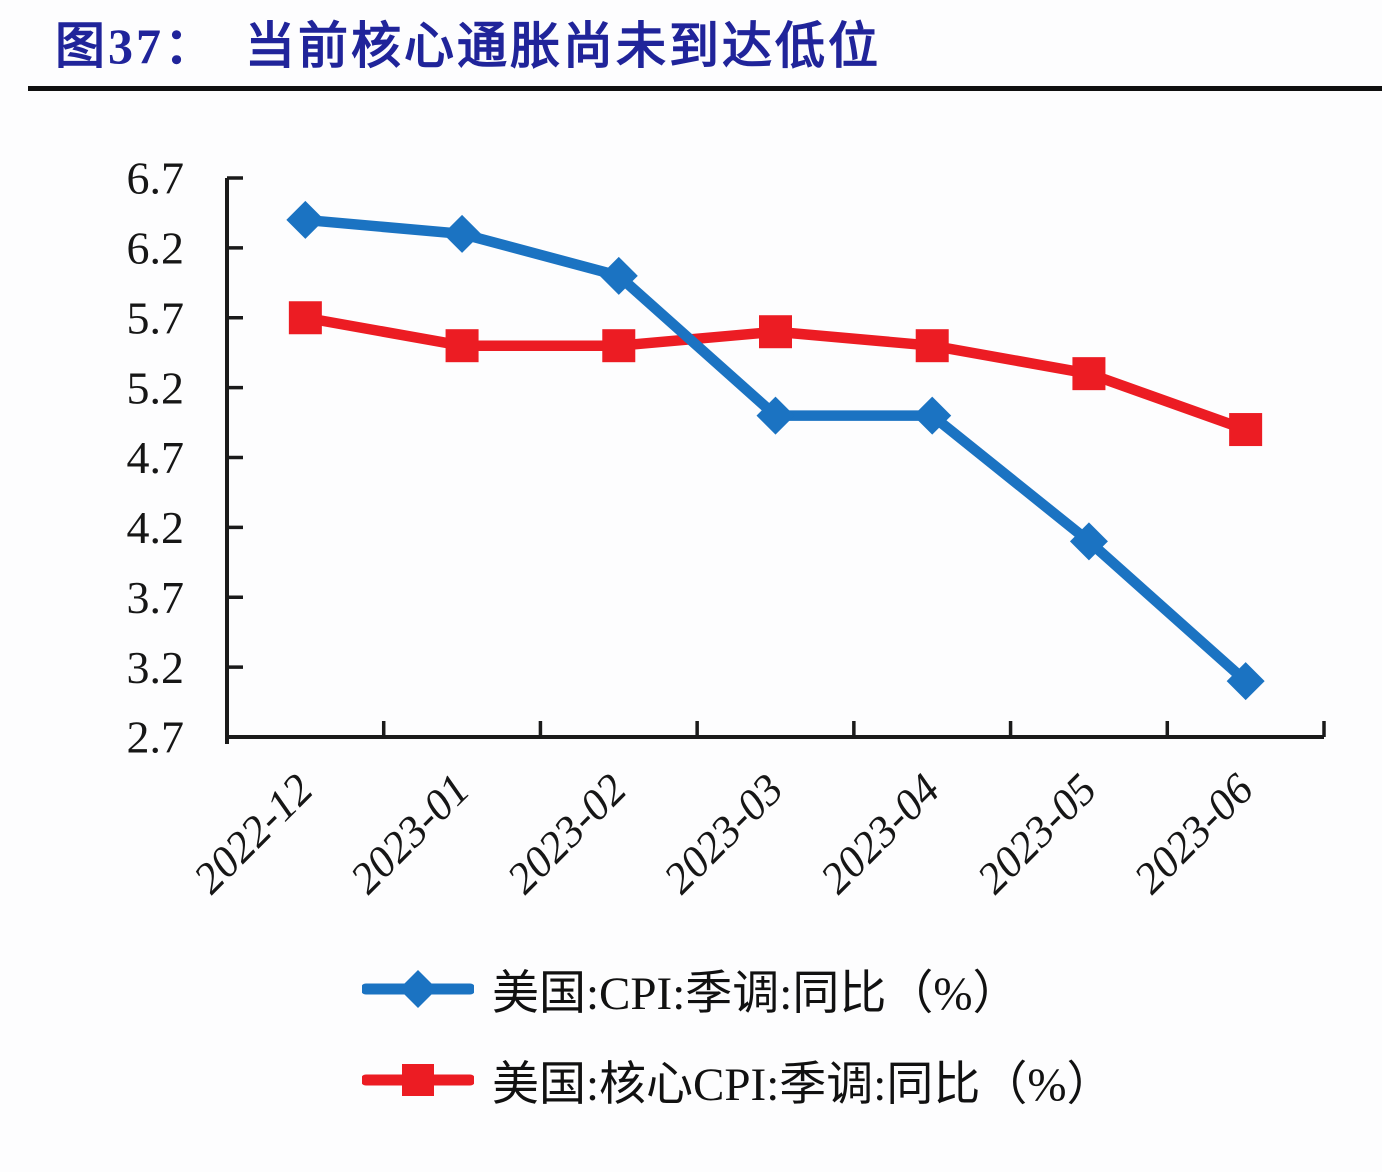  What do you see at coordinates (418, 988) in the screenshot?
I see `cpi-series-marker-icon` at bounding box center [418, 988].